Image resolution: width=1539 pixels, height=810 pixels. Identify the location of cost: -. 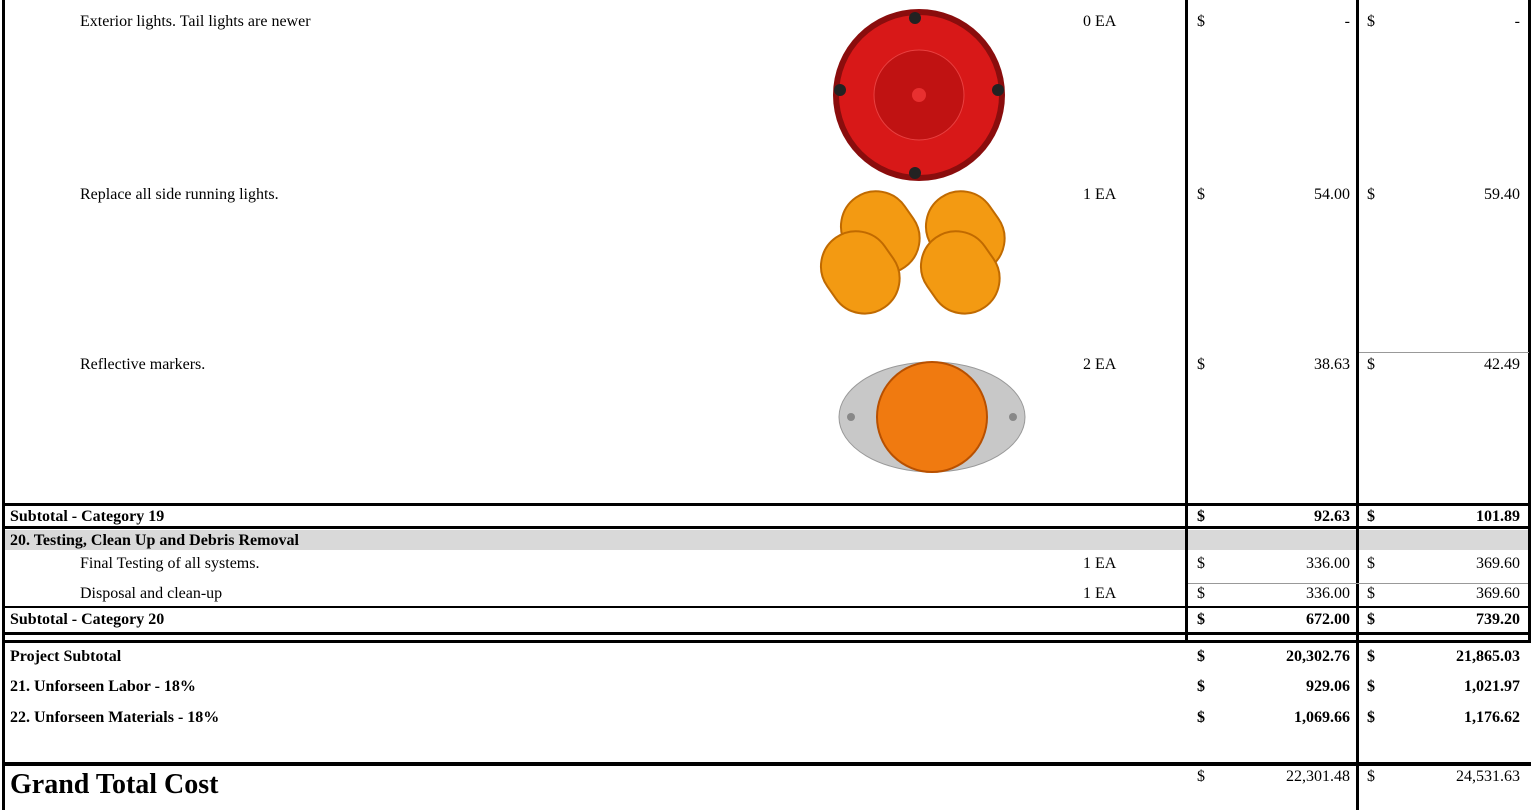
(1347, 21).